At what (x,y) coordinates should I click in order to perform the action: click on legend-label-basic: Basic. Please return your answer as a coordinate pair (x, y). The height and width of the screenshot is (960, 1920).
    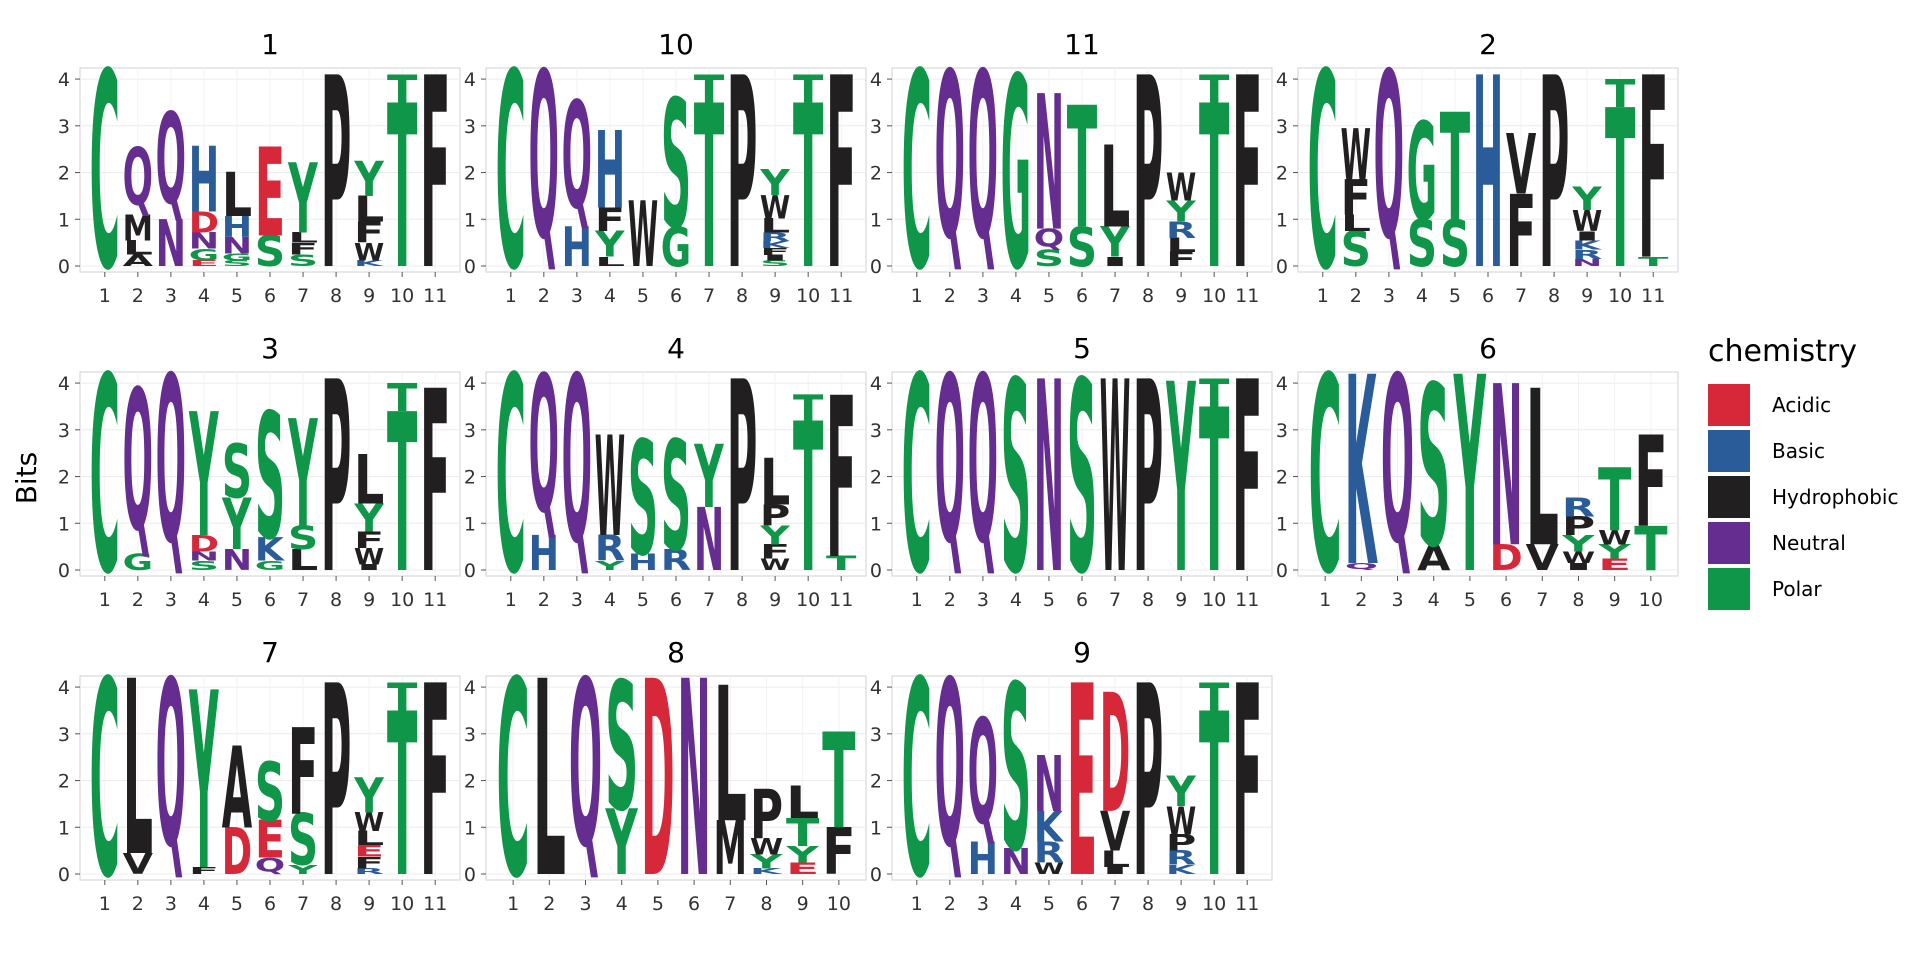
    Looking at the image, I should click on (1798, 451).